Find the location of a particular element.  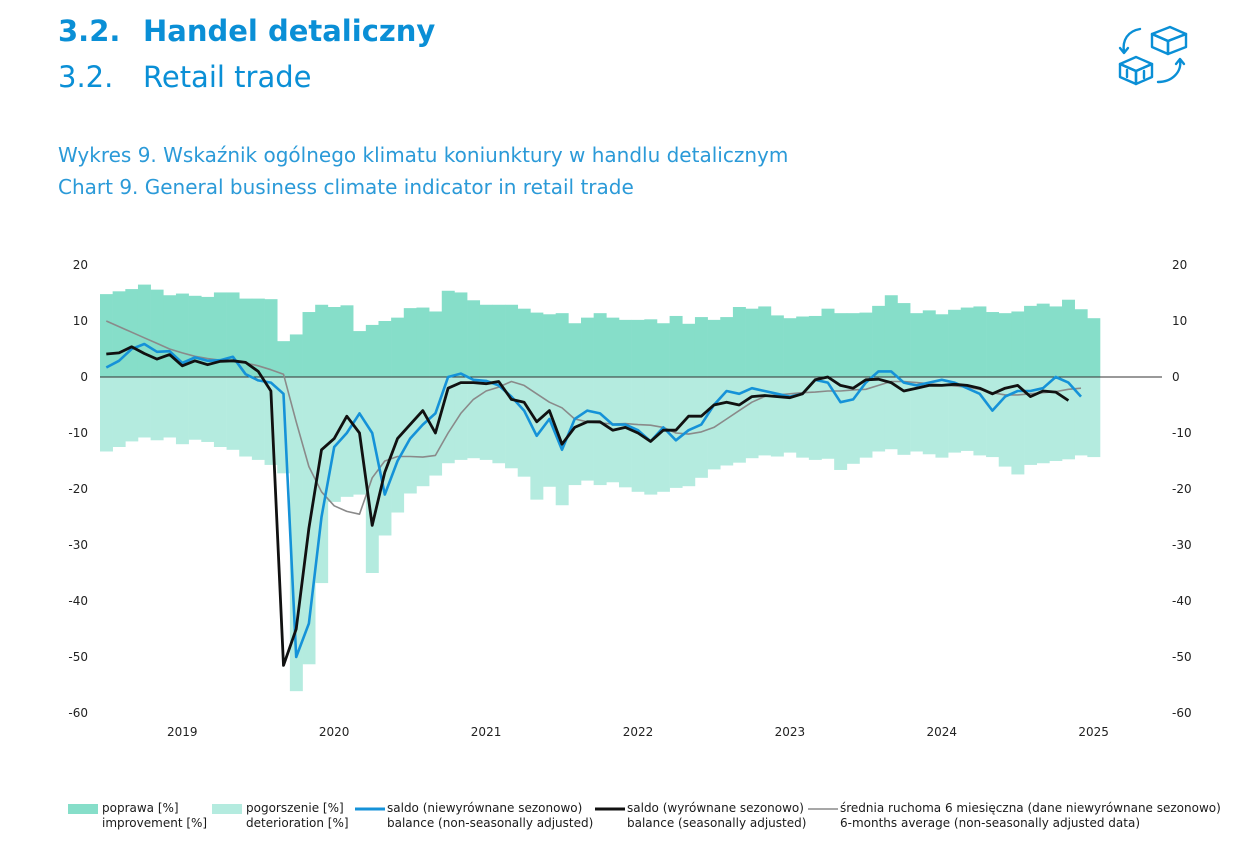

x-axis: 2019 2020 2021 2022 2023 2024 2025 is located at coordinates (638, 732).